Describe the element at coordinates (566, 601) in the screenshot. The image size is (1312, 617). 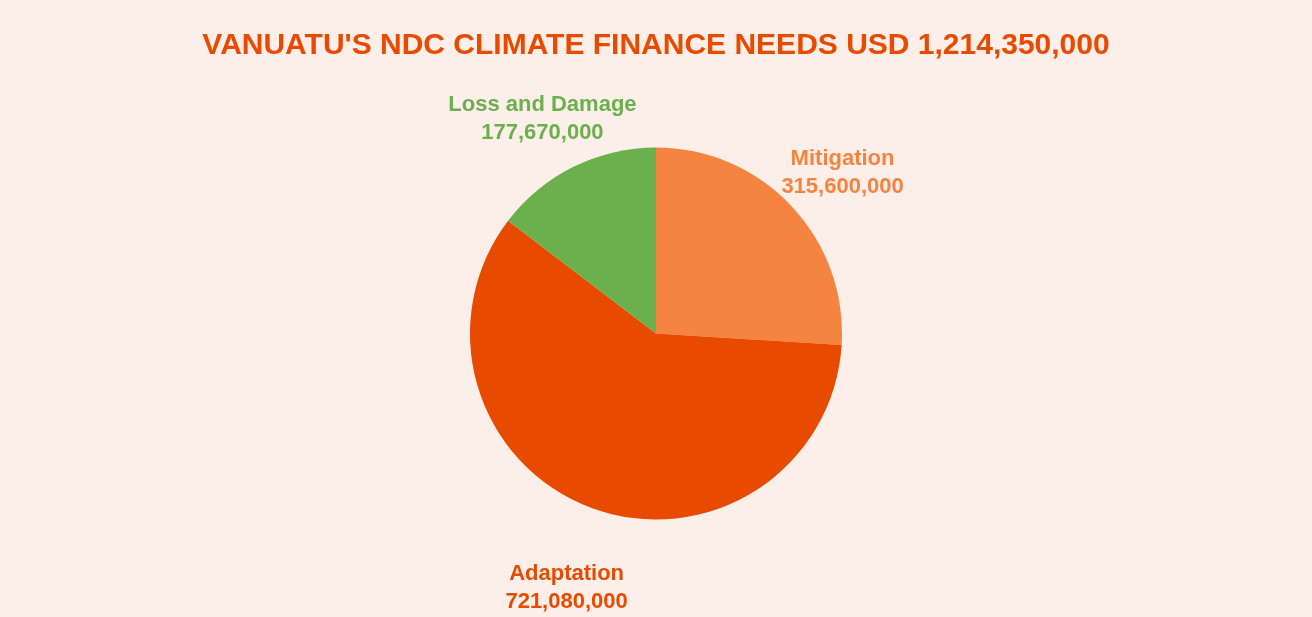
I see `data-label: 721,080,000` at that location.